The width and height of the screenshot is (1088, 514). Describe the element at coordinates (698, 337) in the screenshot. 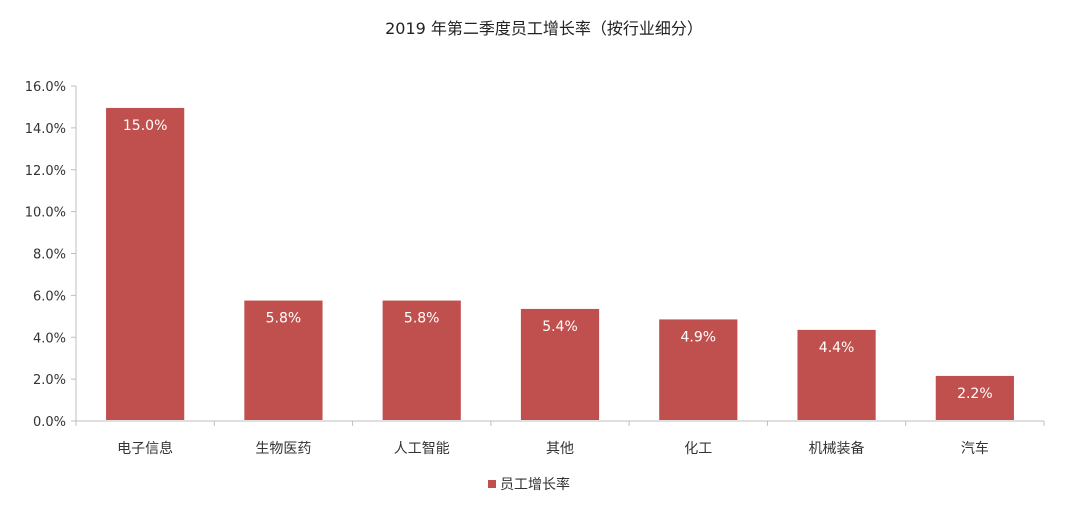

I see `bar-data-label: 4.9%` at that location.